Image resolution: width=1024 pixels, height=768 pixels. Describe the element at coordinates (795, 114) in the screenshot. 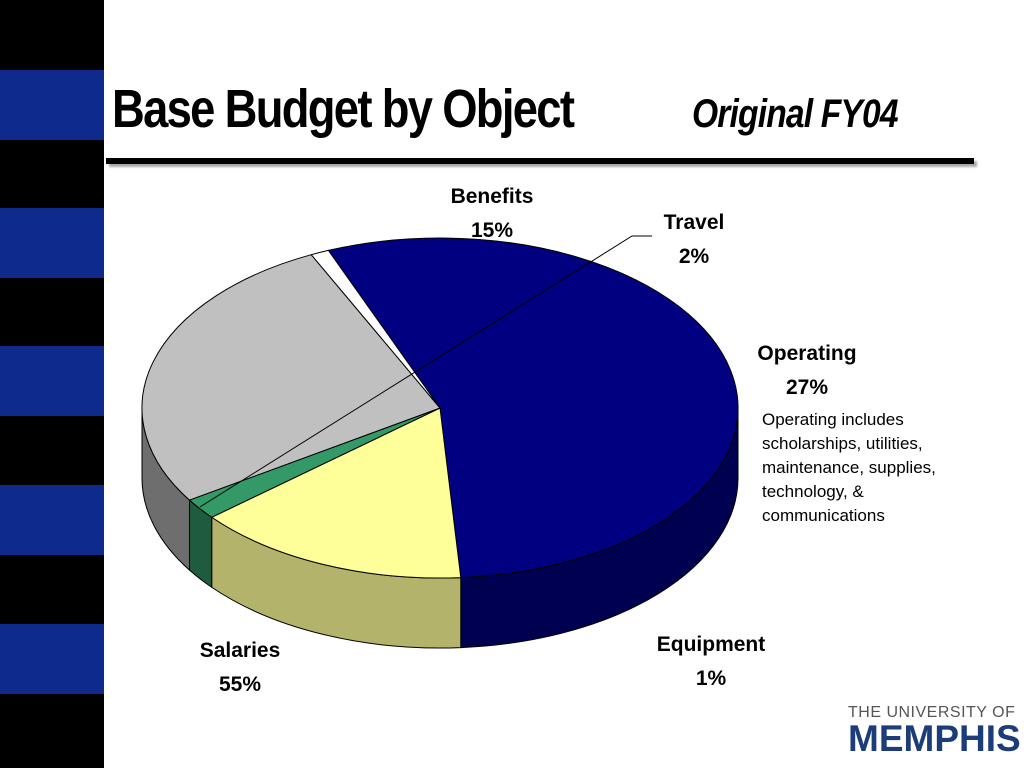

I see `title-subtitle: Original FY04` at that location.